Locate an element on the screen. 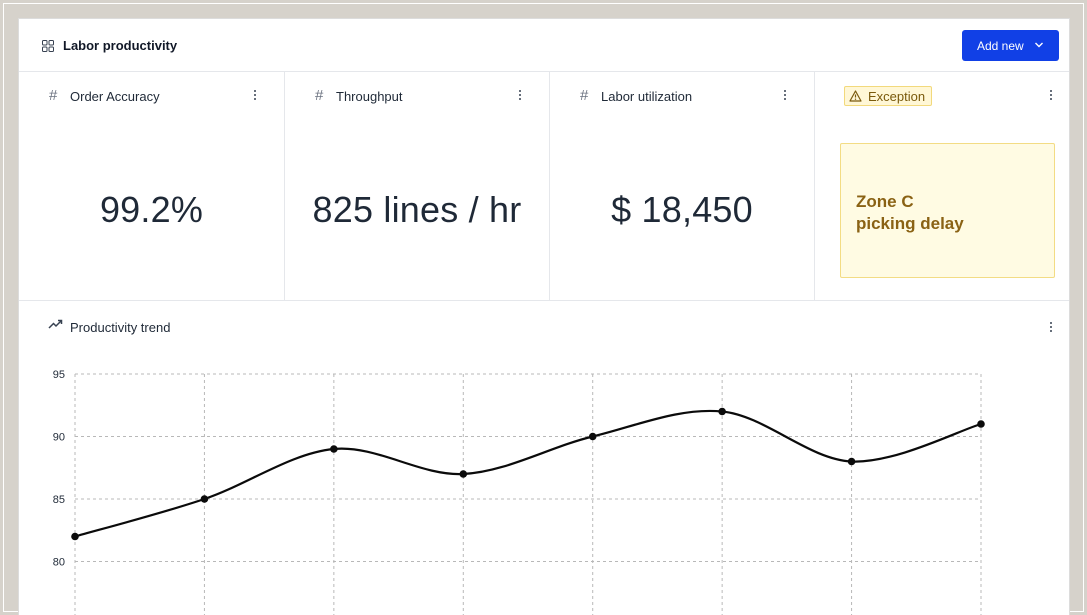 This screenshot has height=615, width=1087. card-exception: Exception Zone C picking delay is located at coordinates (942, 186).